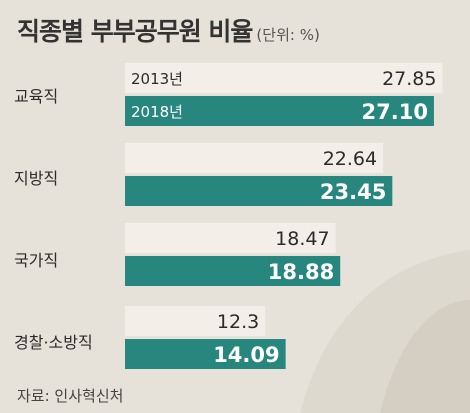 The width and height of the screenshot is (470, 413). Describe the element at coordinates (70, 396) in the screenshot. I see `source-note: 자료: 인사혁신처` at that location.